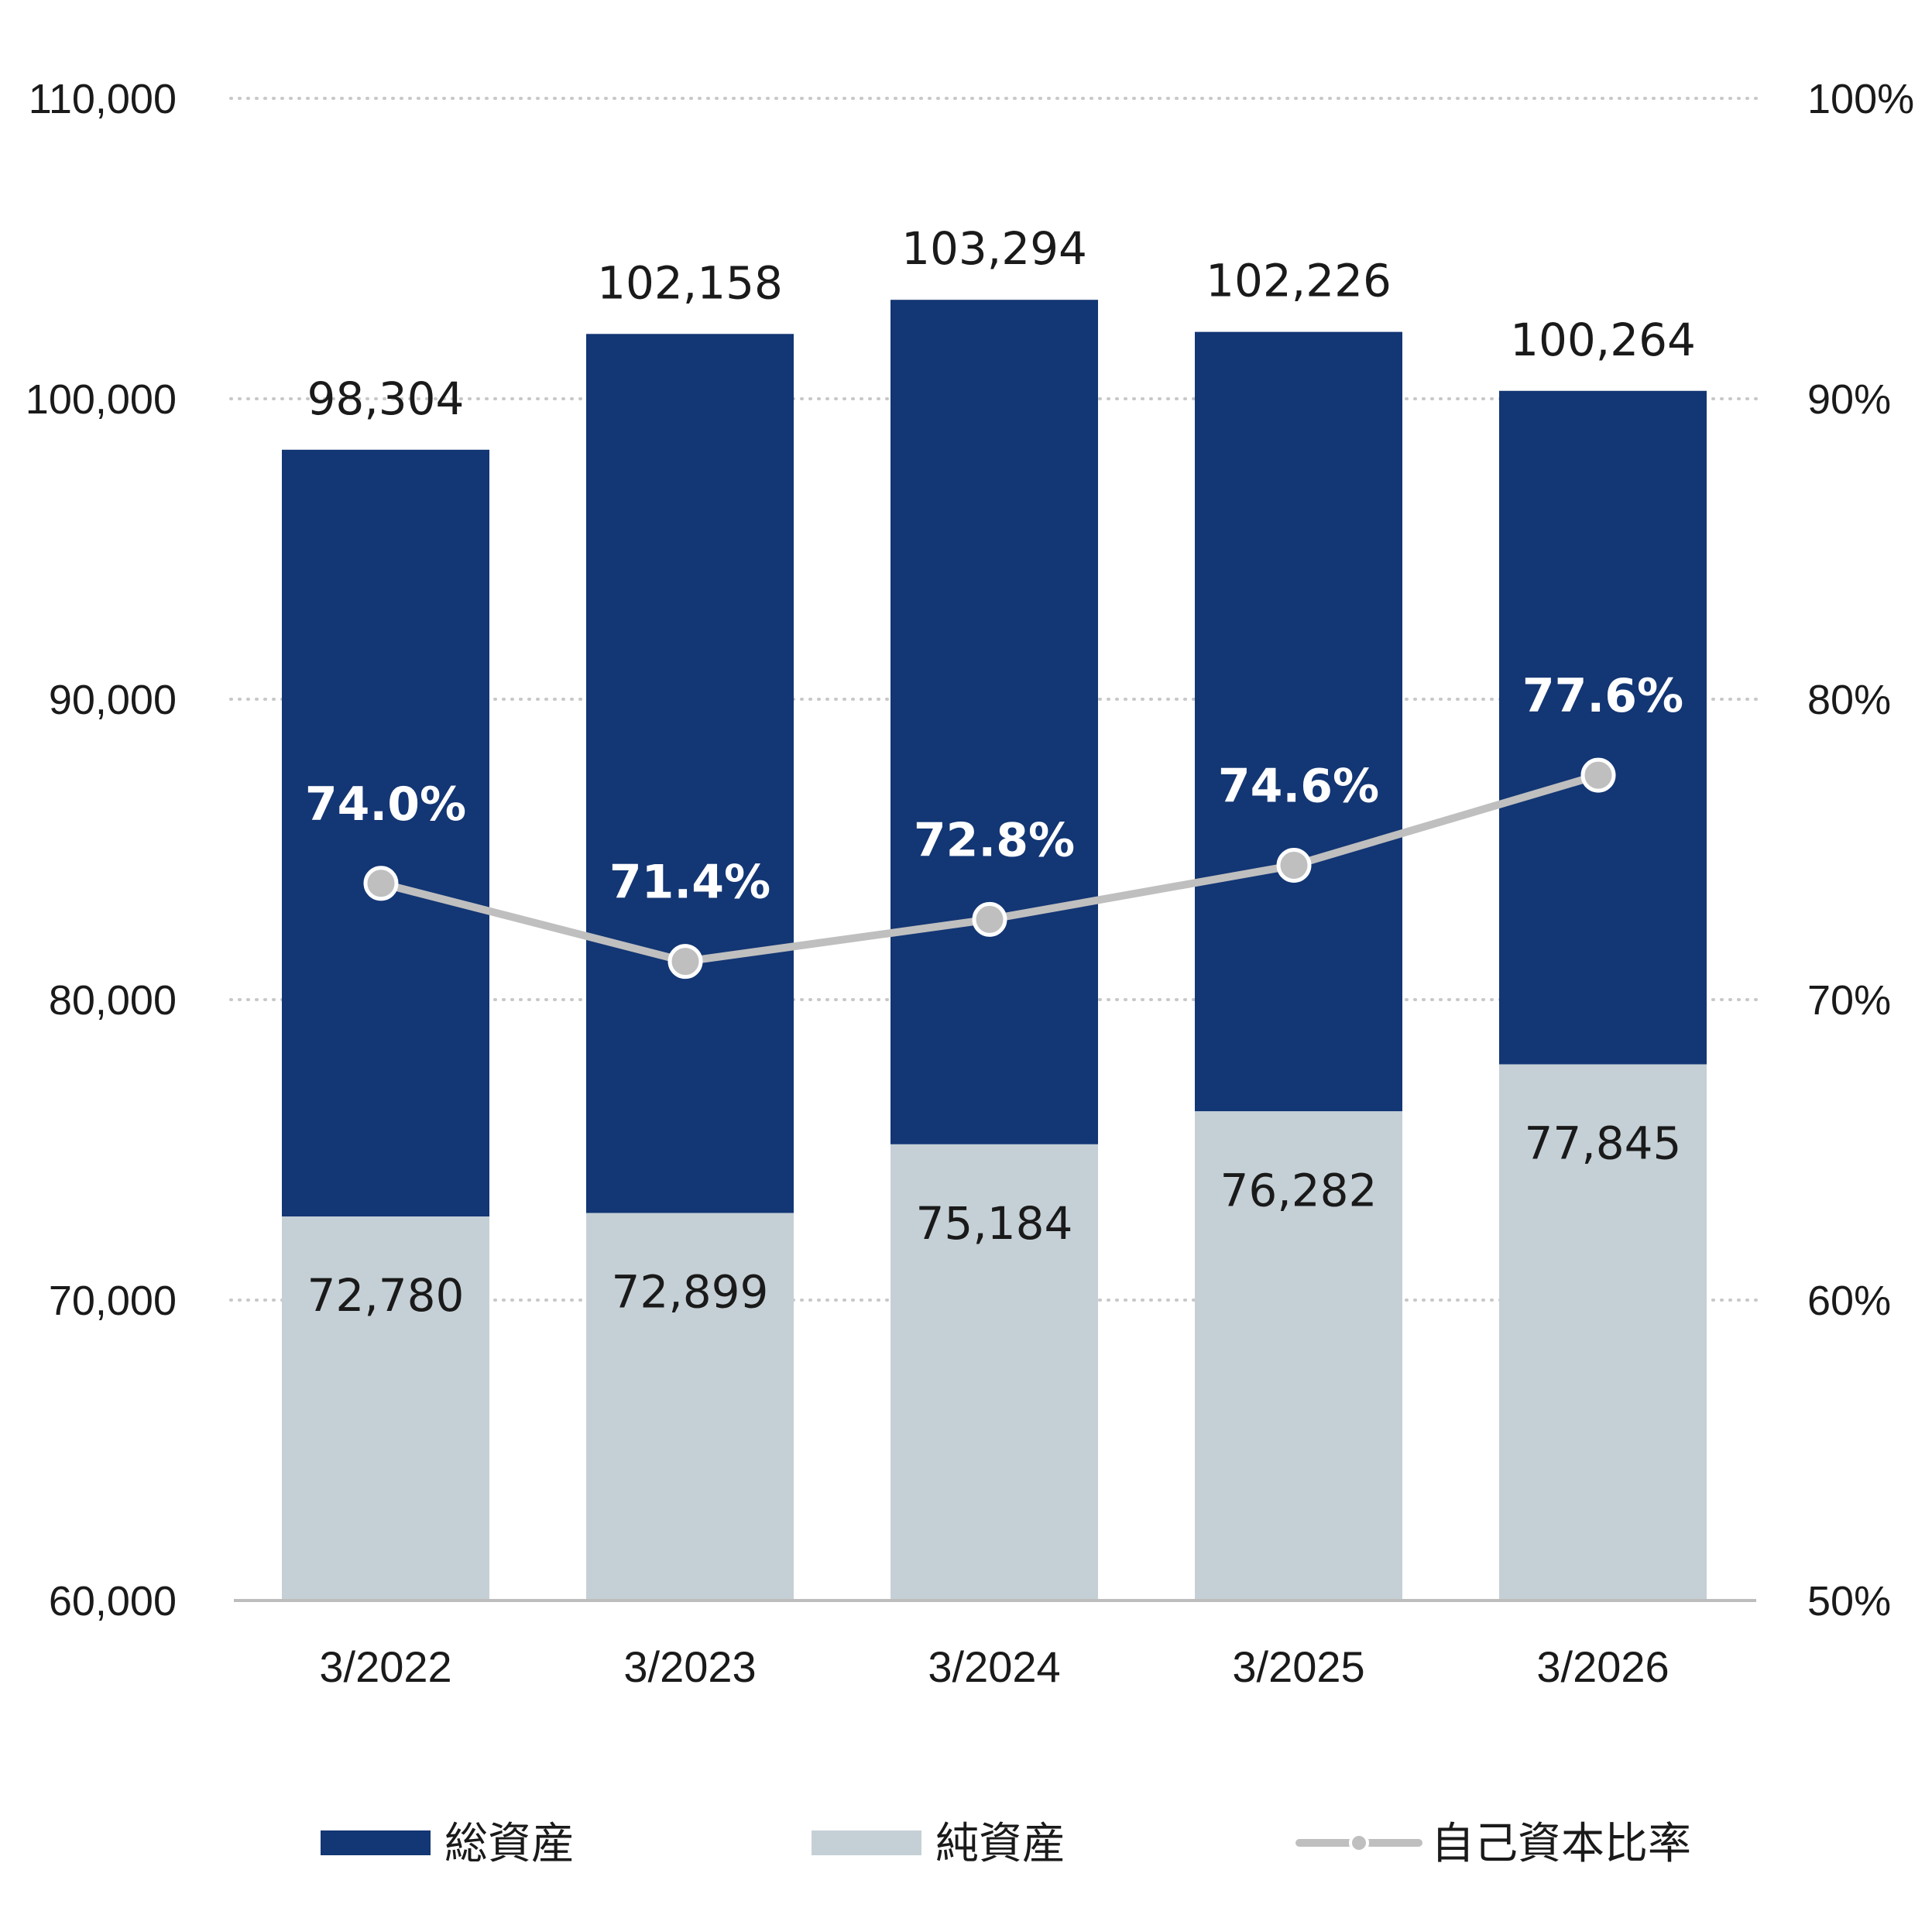  I want to click on net-value-label: 76,282, so click(1299, 1190).